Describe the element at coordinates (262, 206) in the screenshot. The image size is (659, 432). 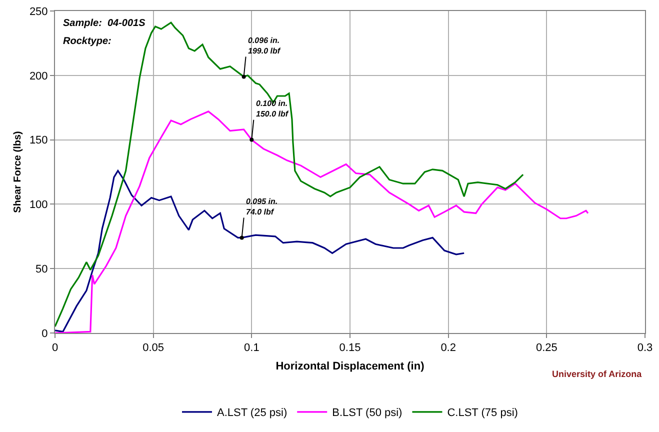
I see `annotation: 0.095 in. 74.0 lbf` at that location.